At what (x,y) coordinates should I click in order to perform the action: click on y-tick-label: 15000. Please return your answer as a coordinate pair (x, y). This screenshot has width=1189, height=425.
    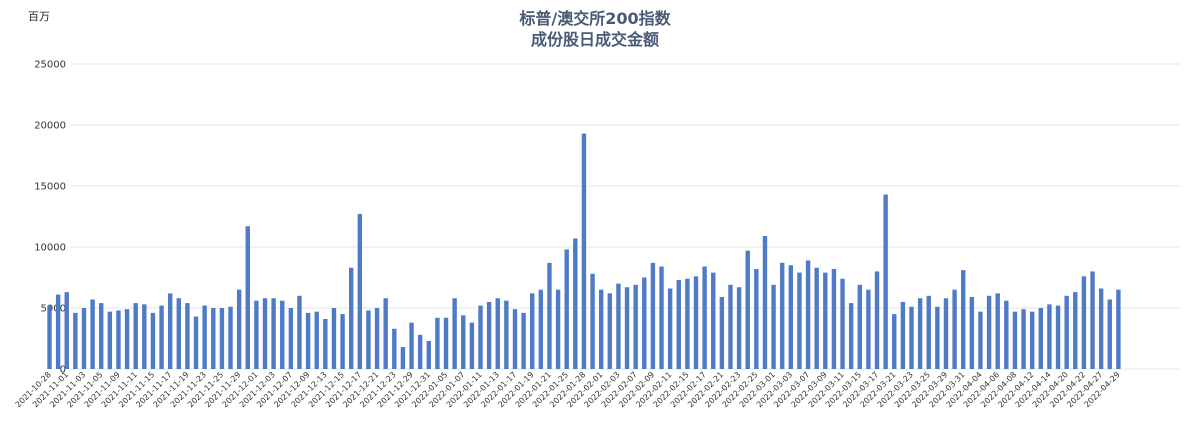
    Looking at the image, I should click on (50, 187).